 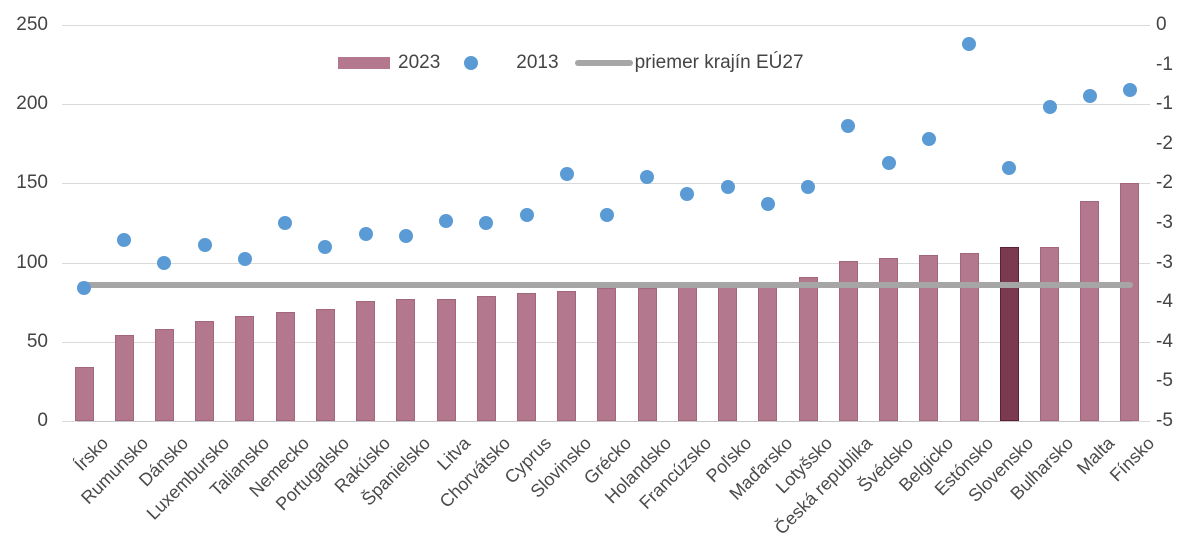 I want to click on y-axis-label-left: 50, so click(x=37, y=341).